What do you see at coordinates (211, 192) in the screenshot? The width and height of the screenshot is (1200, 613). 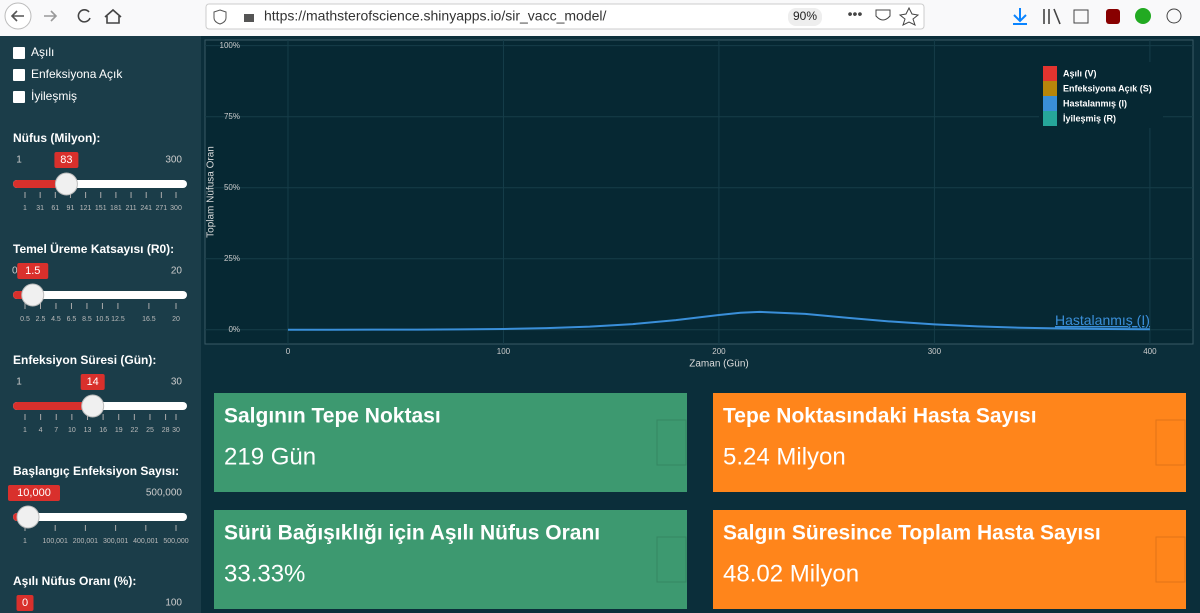 I see `y-axis-title: Toplam Nüfusa Oran` at bounding box center [211, 192].